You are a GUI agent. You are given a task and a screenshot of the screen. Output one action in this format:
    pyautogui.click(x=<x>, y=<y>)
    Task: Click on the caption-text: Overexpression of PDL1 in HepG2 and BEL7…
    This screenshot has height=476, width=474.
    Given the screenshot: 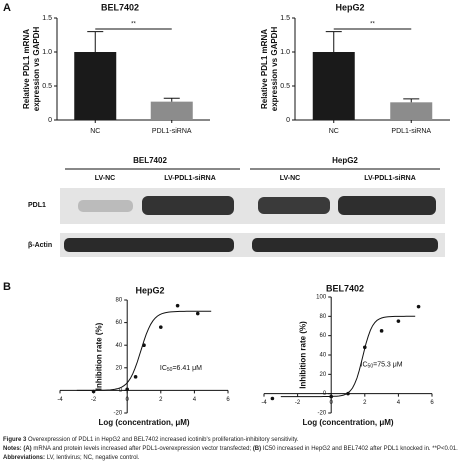 What is the action you would take?
    pyautogui.click(x=163, y=440)
    